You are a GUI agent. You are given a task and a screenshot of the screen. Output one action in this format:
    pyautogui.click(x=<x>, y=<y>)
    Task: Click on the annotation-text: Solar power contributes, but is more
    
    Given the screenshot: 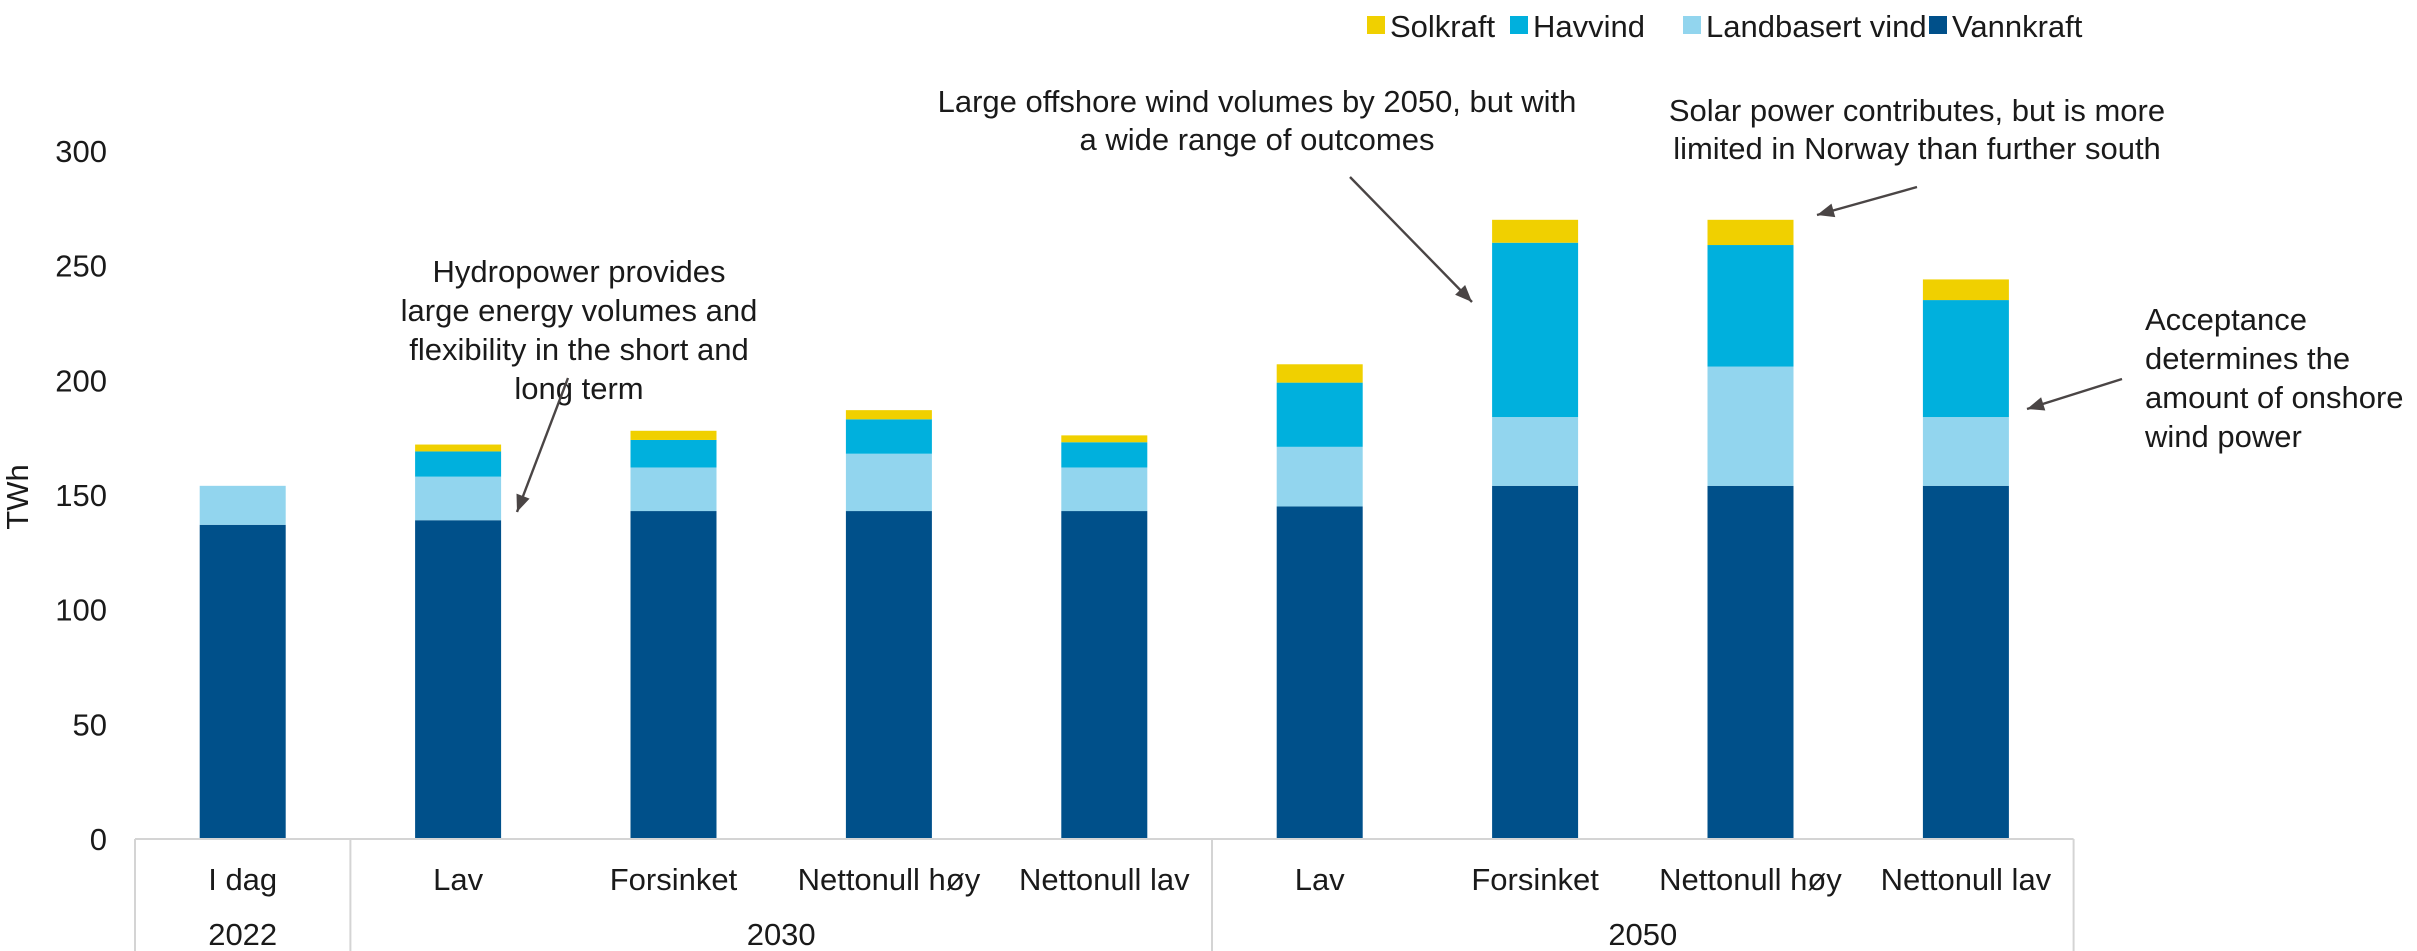 What is the action you would take?
    pyautogui.click(x=1917, y=110)
    